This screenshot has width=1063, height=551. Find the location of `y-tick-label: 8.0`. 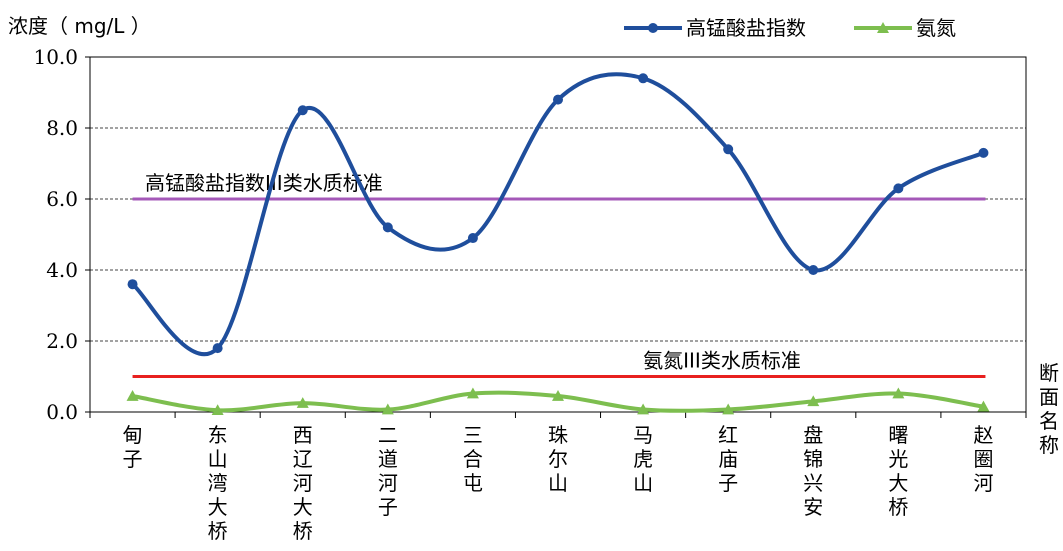

y-tick-label: 8.0 is located at coordinates (62, 128).